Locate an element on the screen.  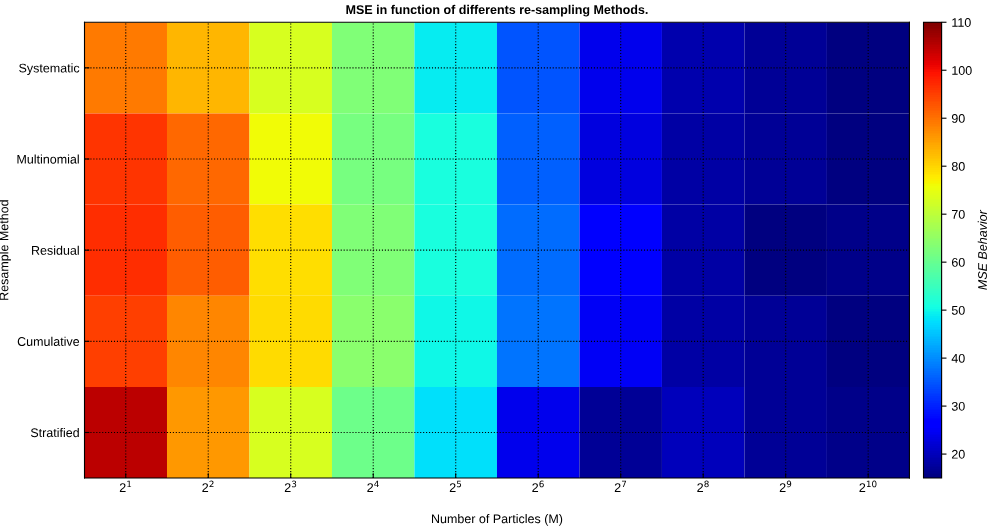
x-tick-label: 2$^{2}$ is located at coordinates (208, 486).